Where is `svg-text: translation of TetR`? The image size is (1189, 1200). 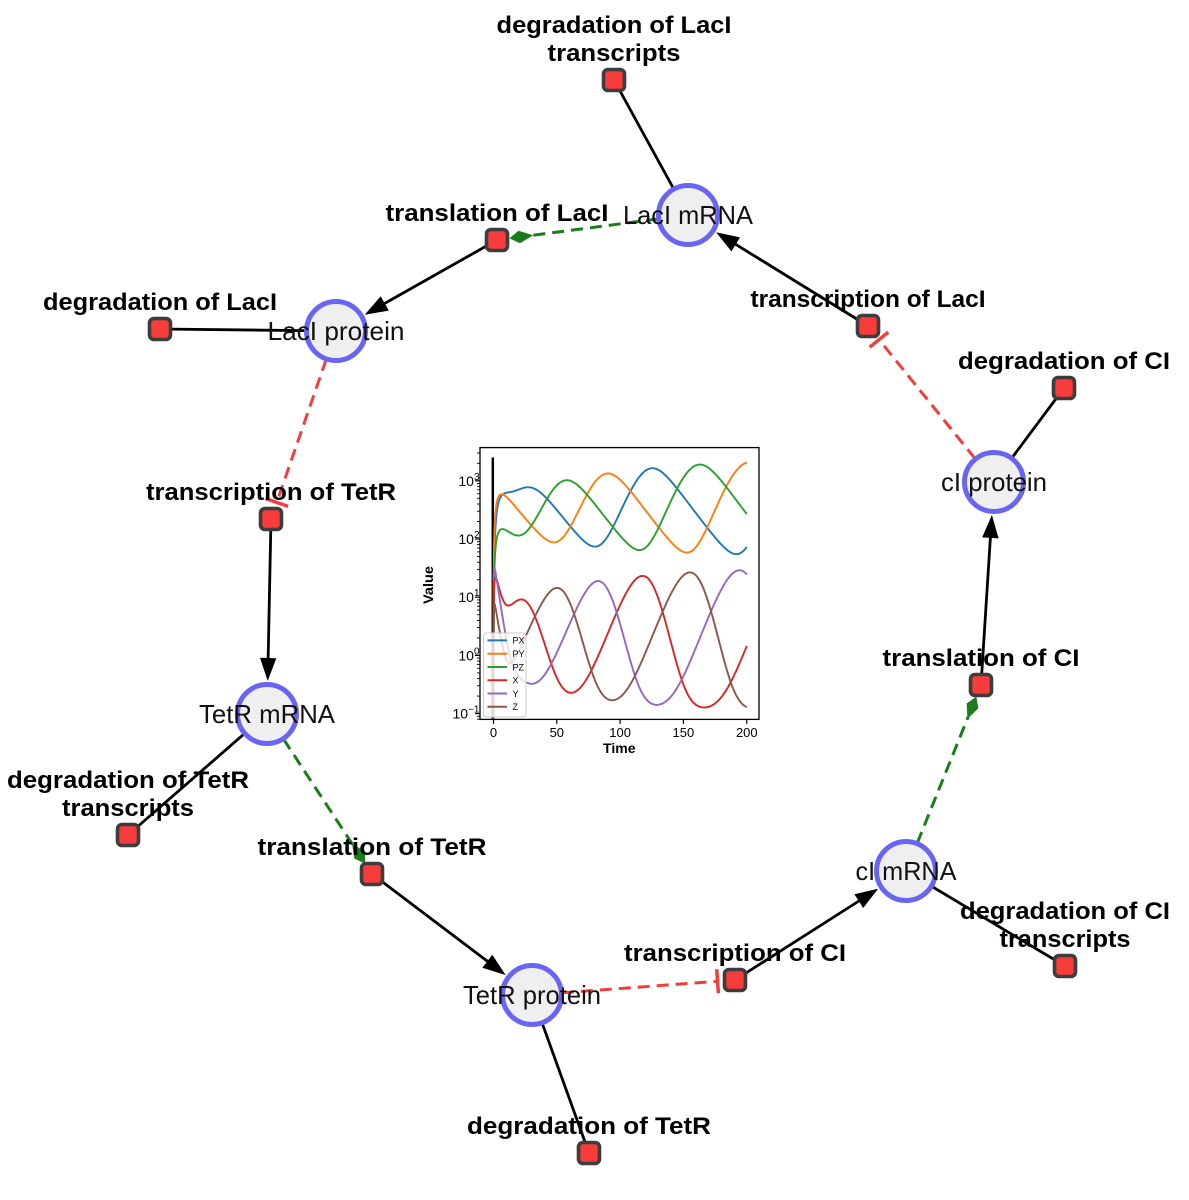
svg-text: translation of TetR is located at coordinates (372, 847).